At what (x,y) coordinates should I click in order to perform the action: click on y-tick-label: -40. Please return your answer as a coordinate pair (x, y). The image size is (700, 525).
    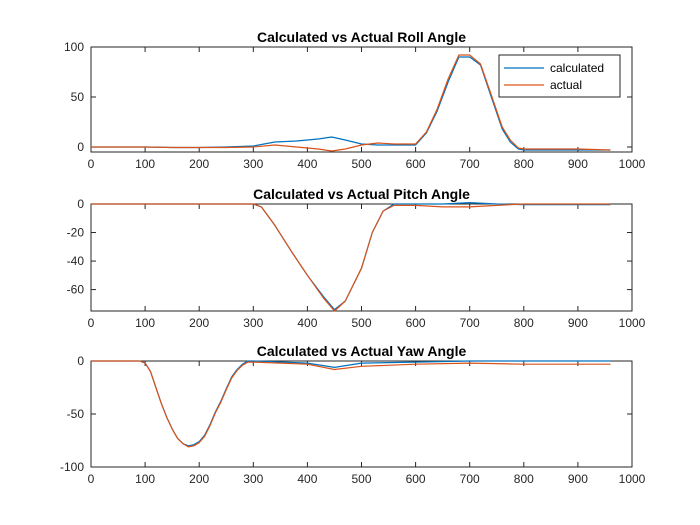
    Looking at the image, I should click on (76, 261).